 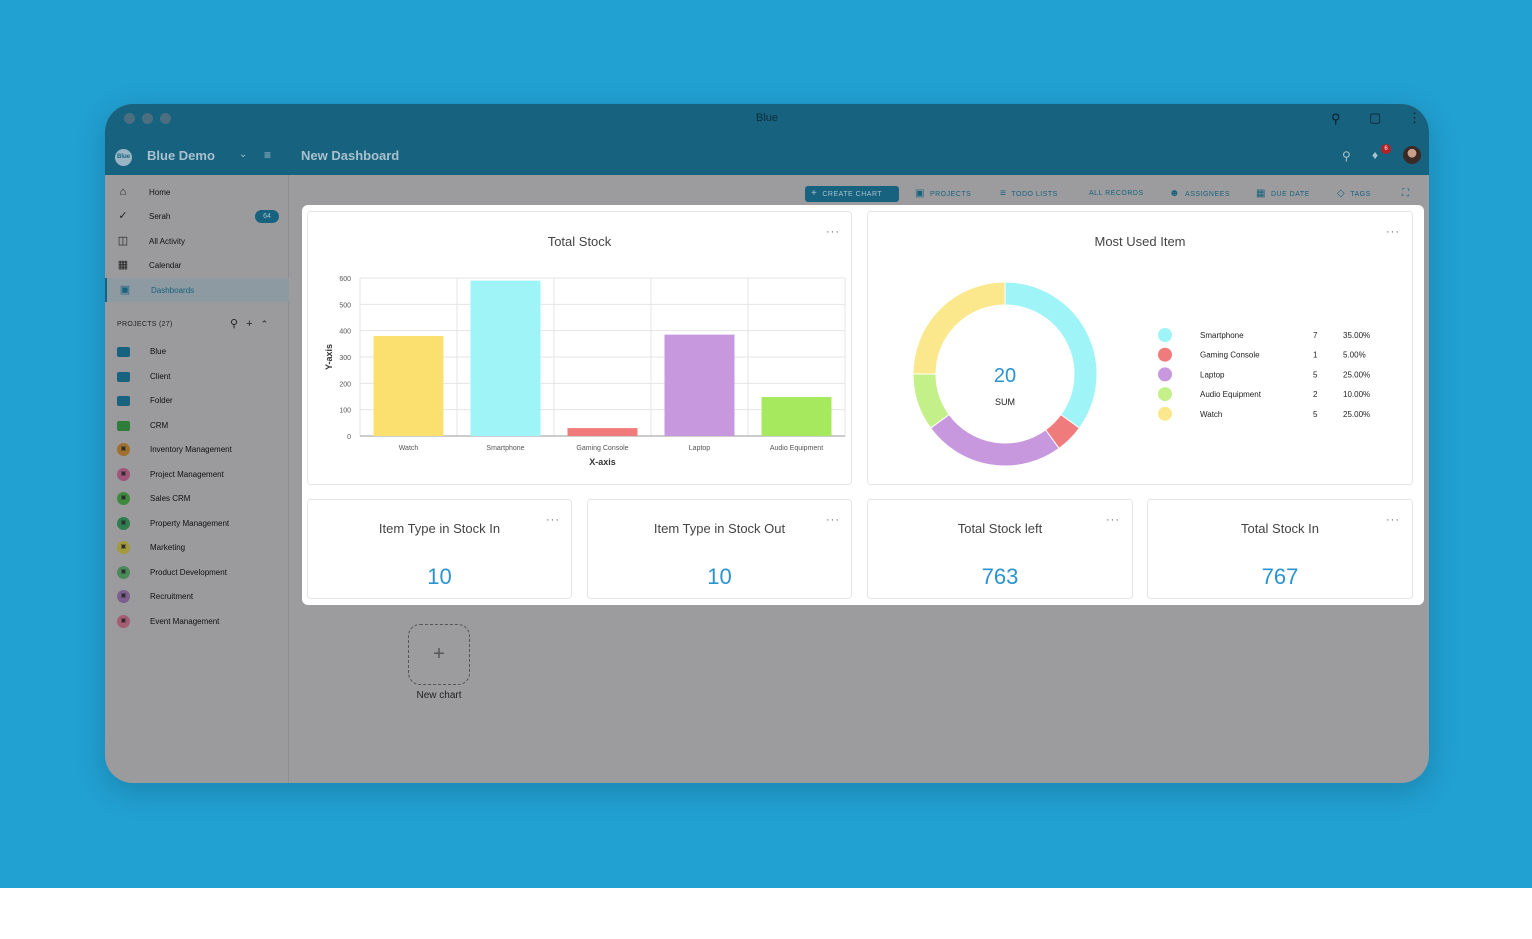 I want to click on home-icon: ⌂, so click(x=123, y=192).